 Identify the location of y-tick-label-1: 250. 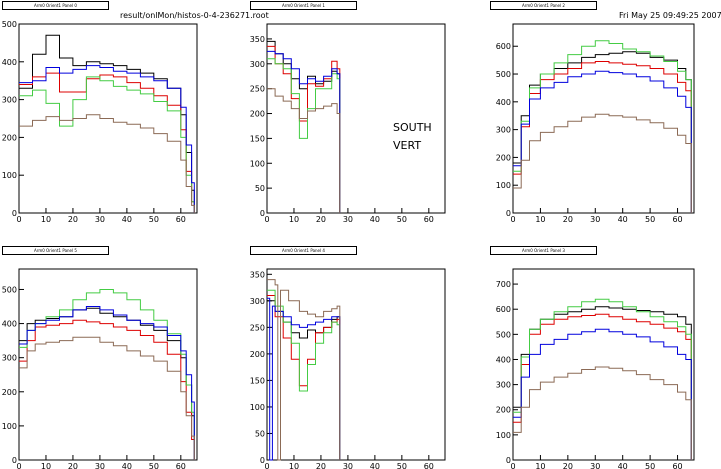
(257, 89).